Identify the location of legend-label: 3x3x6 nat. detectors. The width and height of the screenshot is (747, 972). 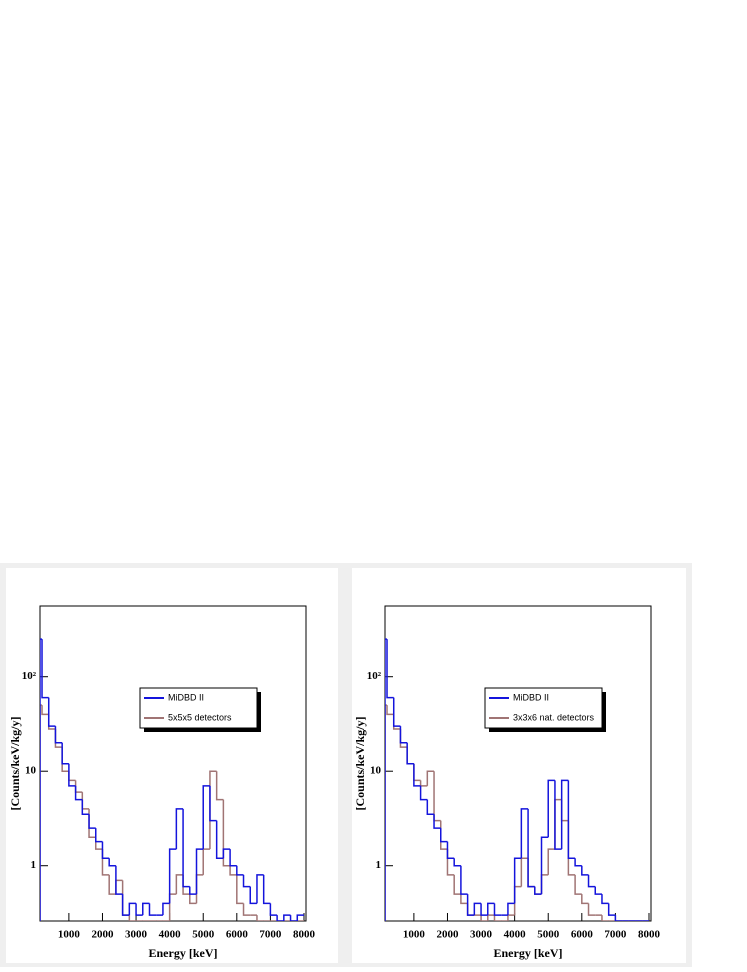
(554, 717).